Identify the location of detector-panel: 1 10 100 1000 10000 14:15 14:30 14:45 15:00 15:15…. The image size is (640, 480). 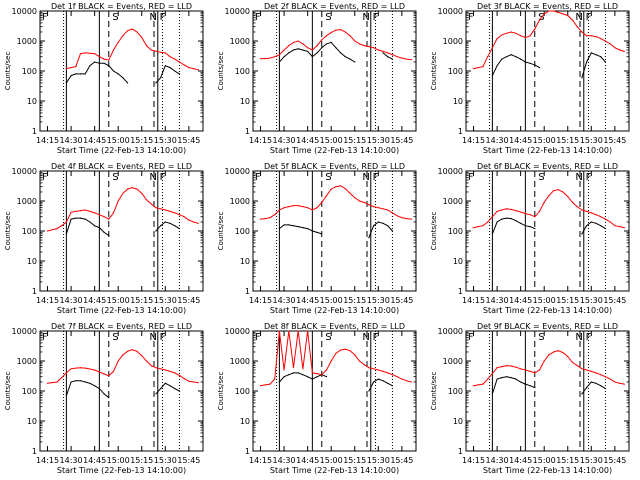
(104, 238).